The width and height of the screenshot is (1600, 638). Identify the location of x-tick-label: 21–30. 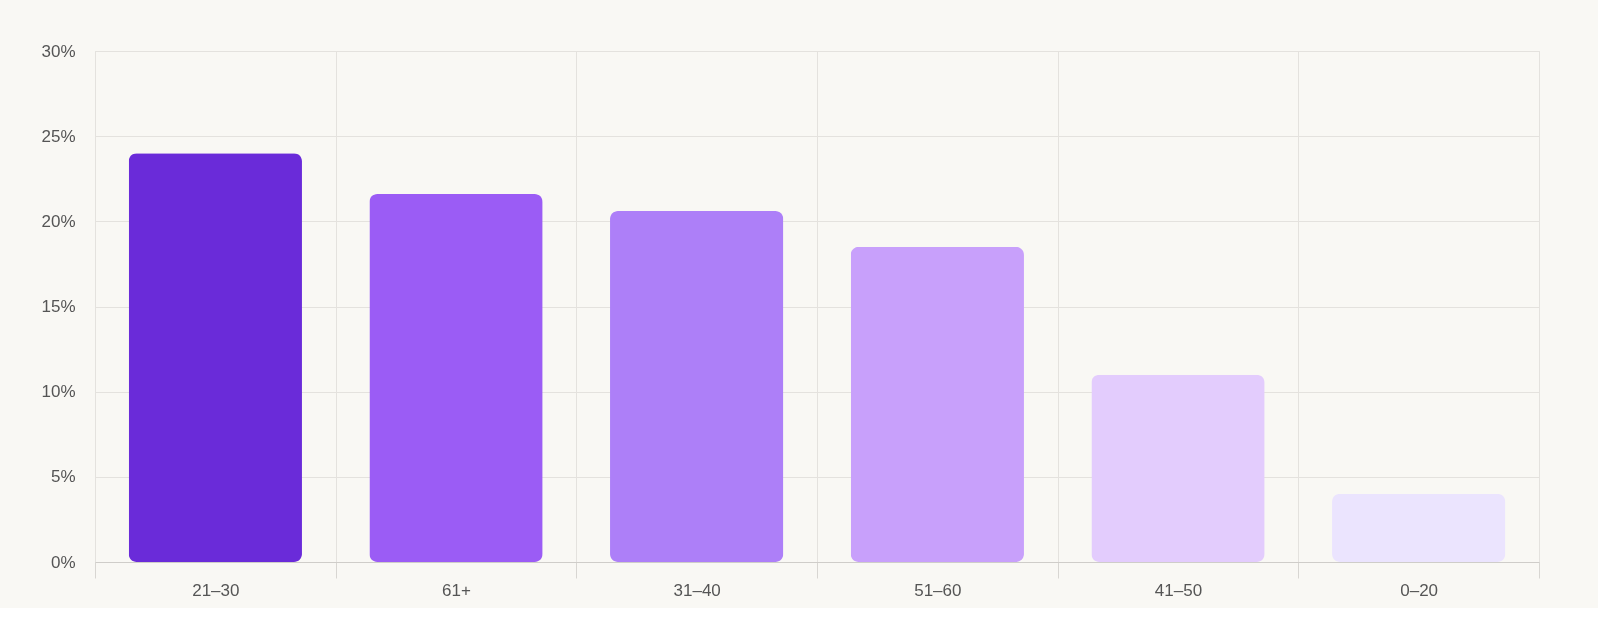
(216, 590).